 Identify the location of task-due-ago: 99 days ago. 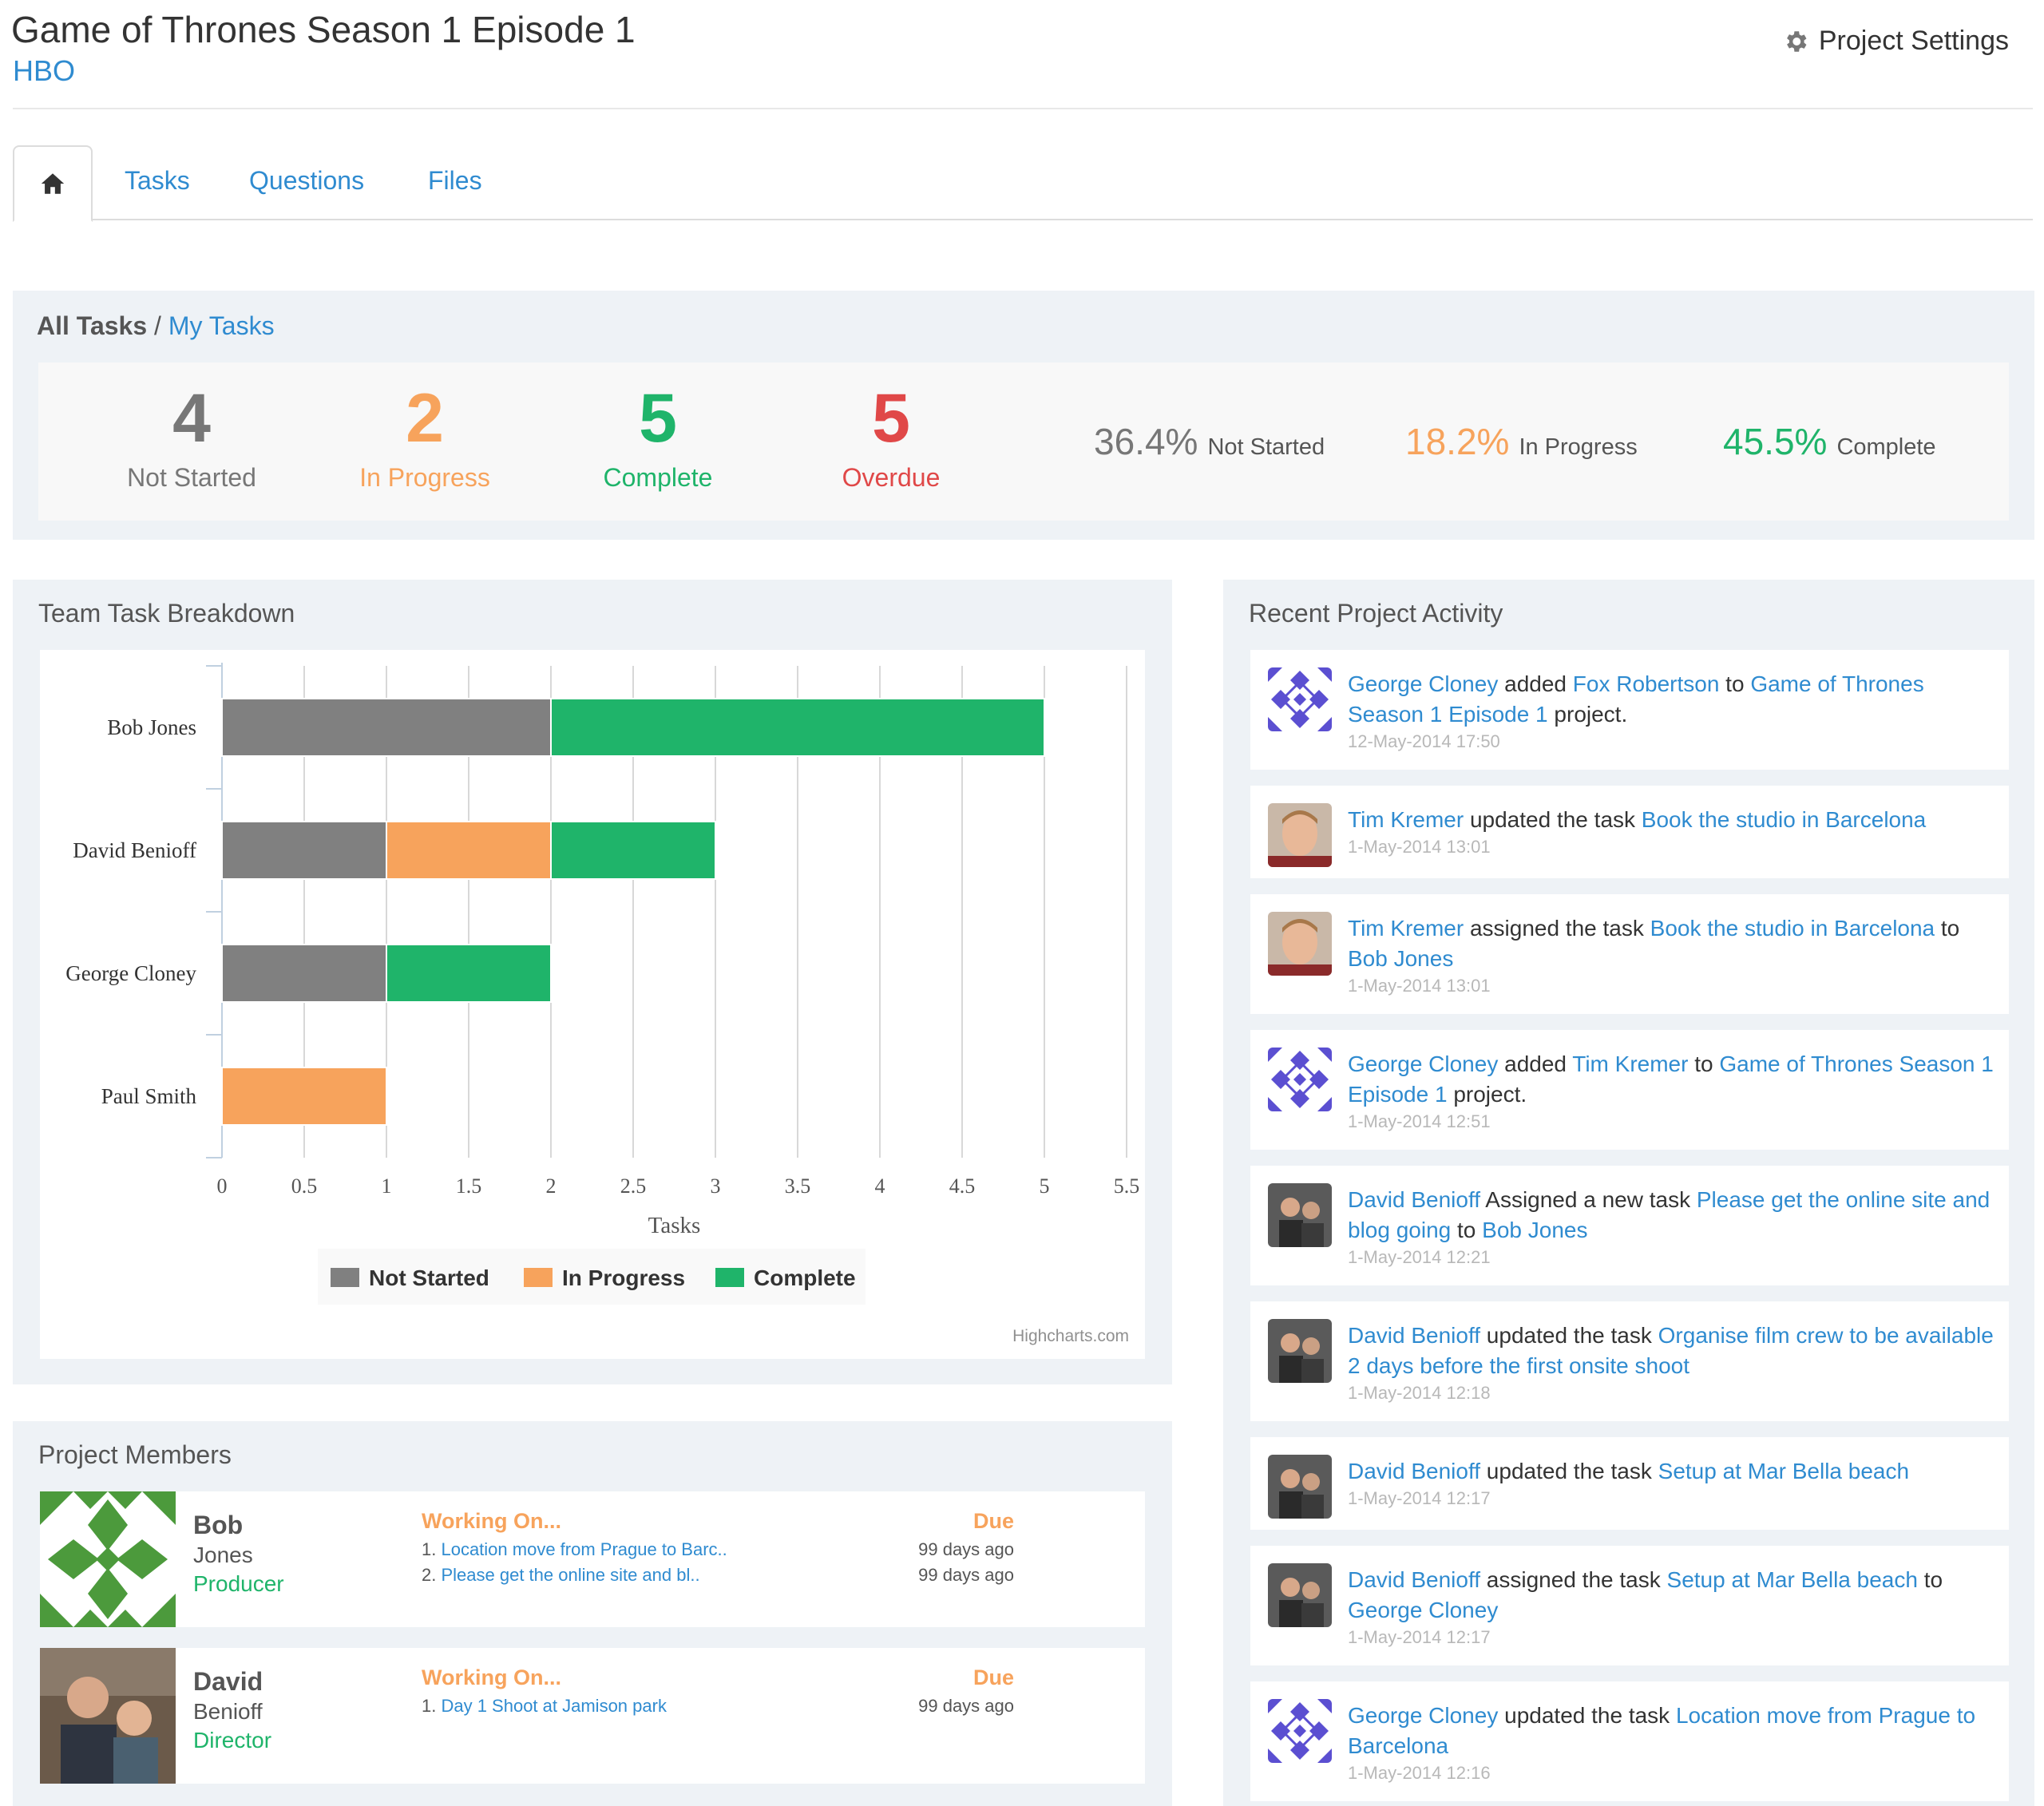
(966, 1706).